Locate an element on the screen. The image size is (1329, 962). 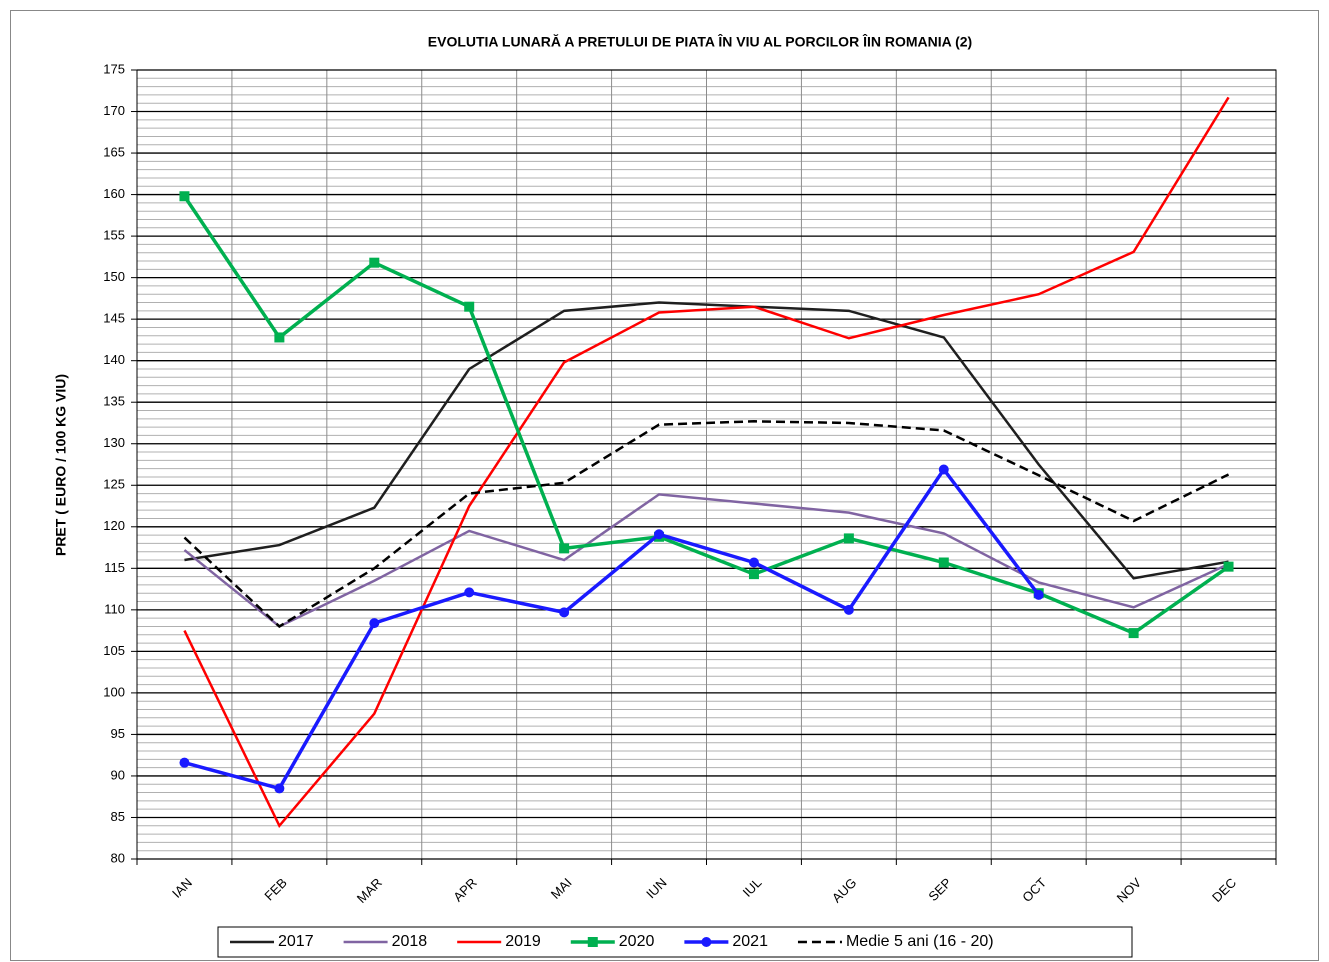
y-tick-label: 170 is located at coordinates (114, 110).